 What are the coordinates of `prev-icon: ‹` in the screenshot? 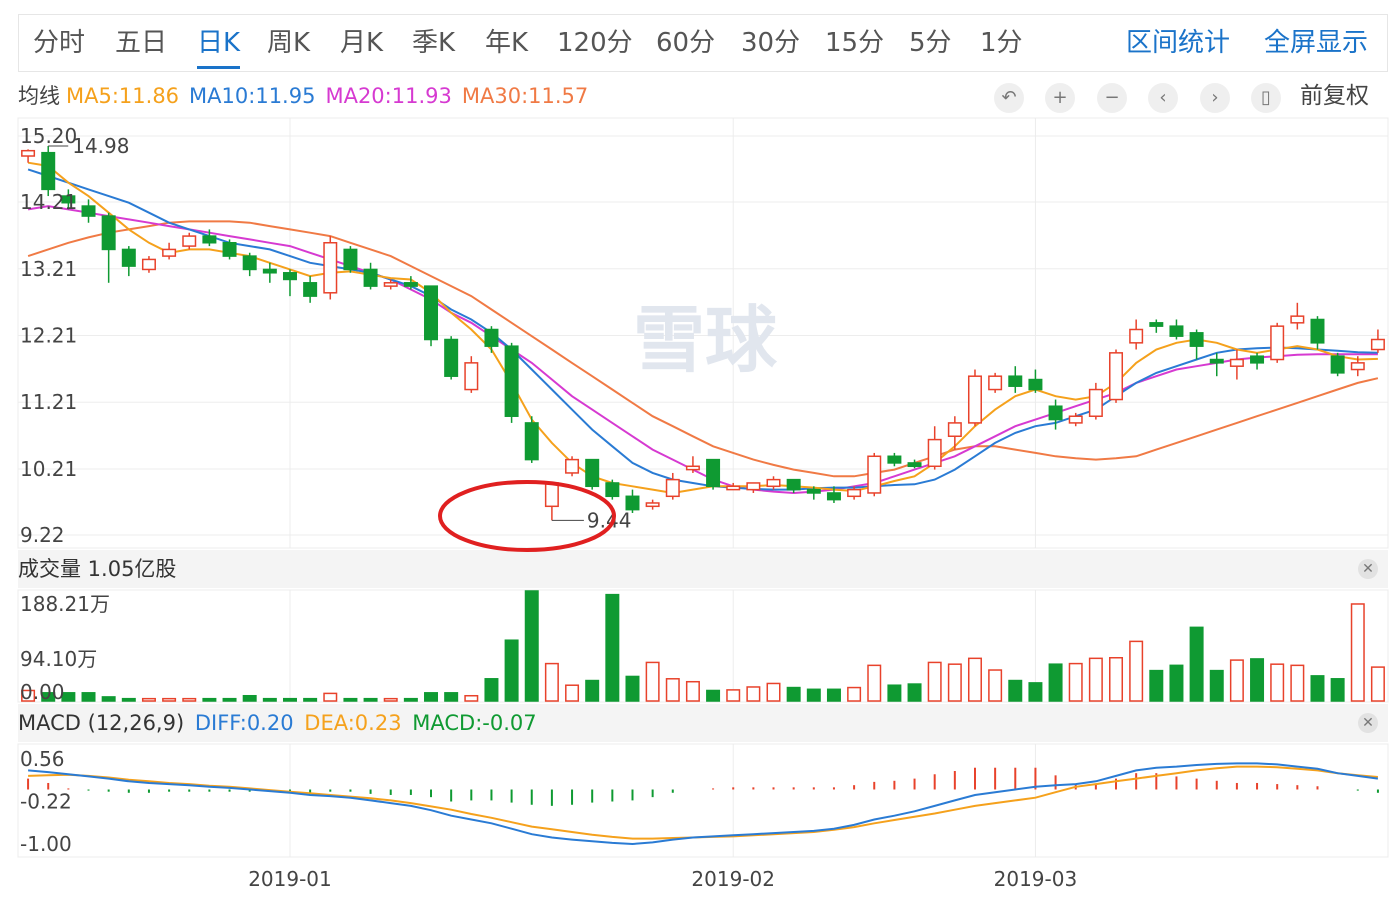 It's located at (1163, 98).